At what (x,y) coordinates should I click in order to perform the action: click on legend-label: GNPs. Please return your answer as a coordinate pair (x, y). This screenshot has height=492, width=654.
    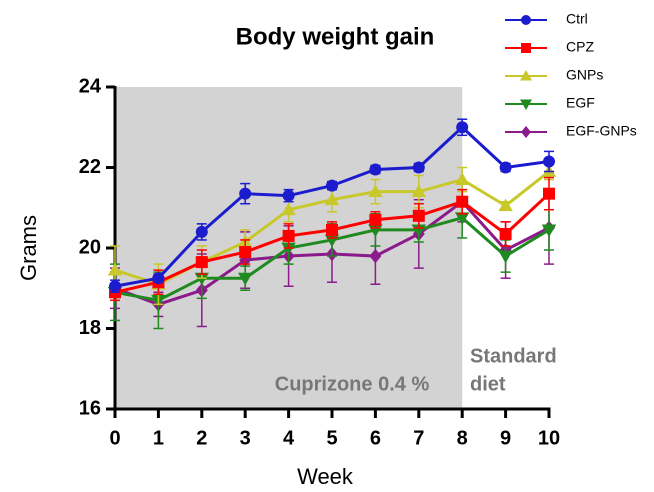
    Looking at the image, I should click on (584, 75).